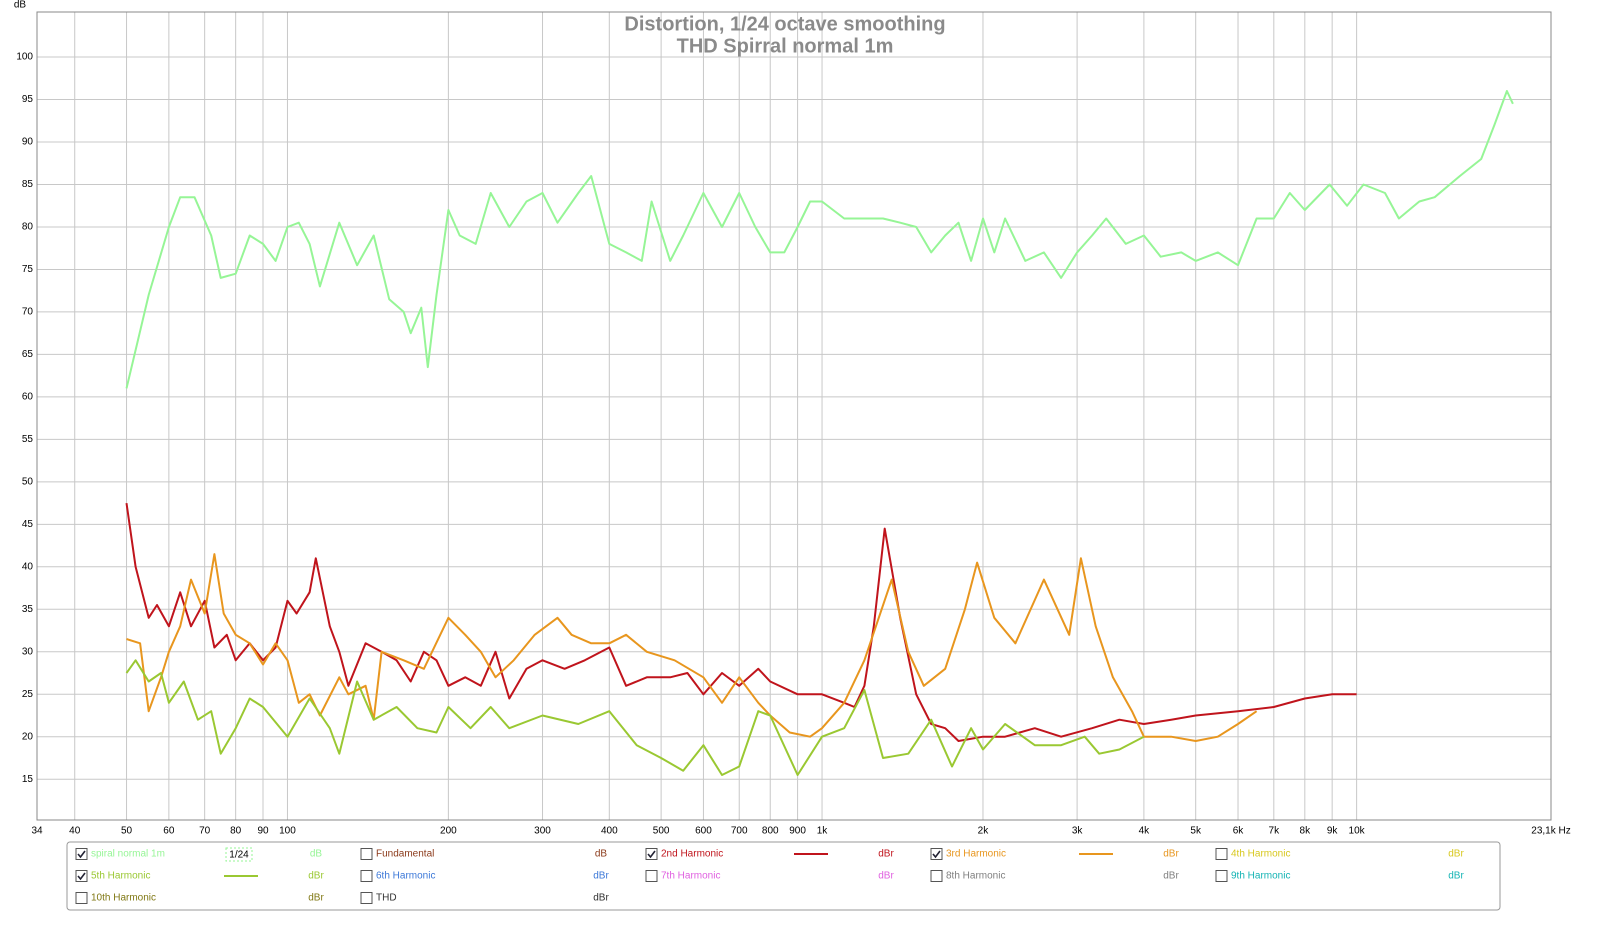 This screenshot has height=940, width=1617. I want to click on legend-label: 6th Harmonic, so click(405, 876).